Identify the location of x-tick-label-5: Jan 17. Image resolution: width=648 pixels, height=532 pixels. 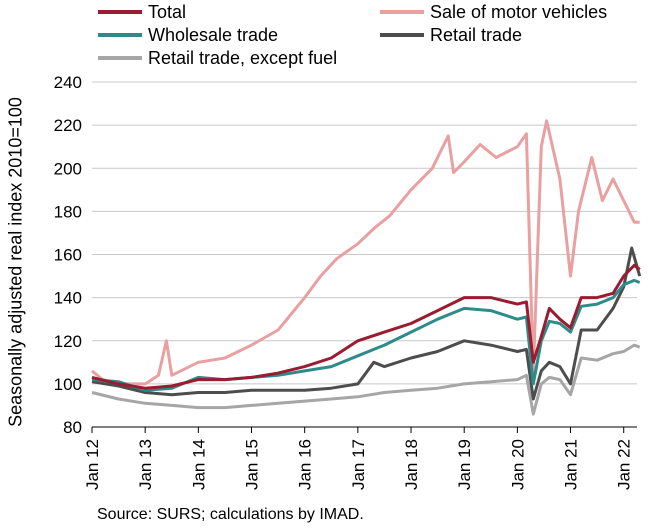
(358, 464).